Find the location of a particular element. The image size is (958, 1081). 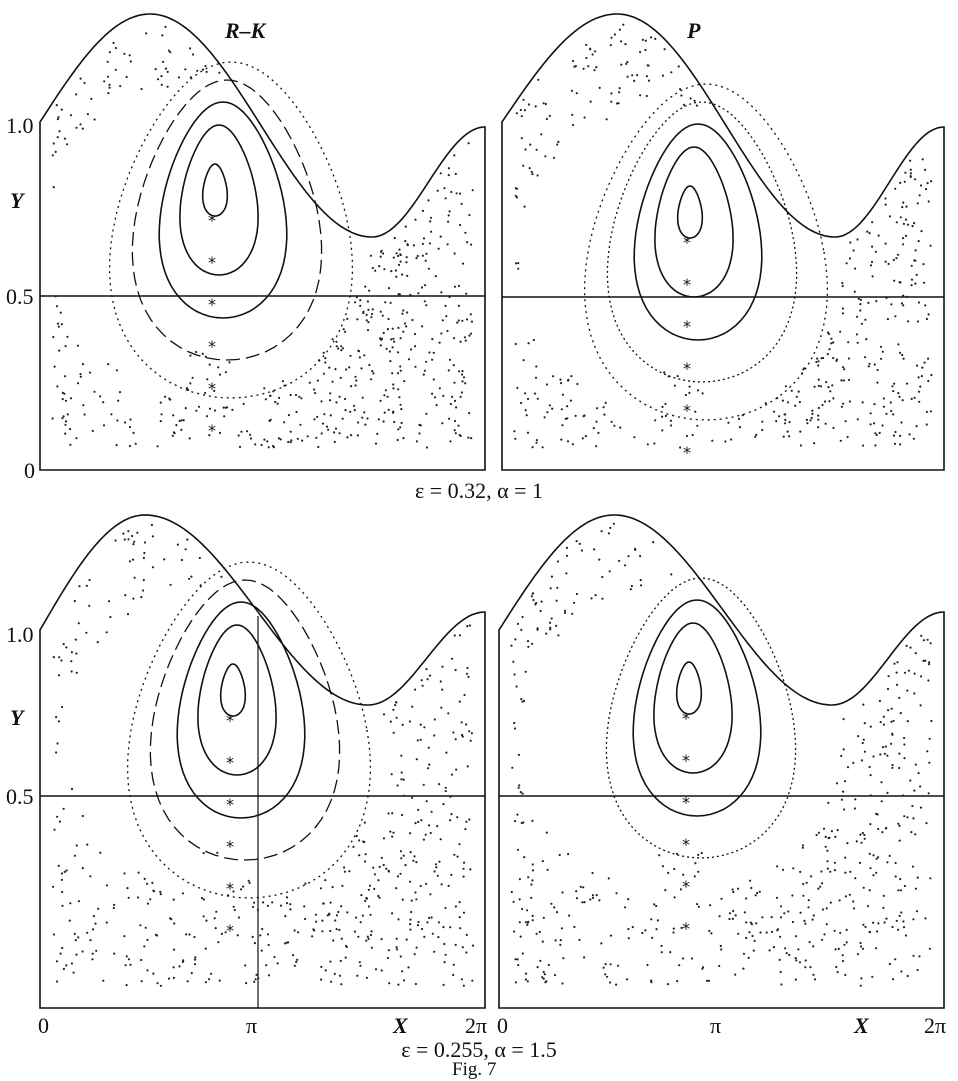

y-tick-1-0-lower: 1.0 is located at coordinates (20, 634).